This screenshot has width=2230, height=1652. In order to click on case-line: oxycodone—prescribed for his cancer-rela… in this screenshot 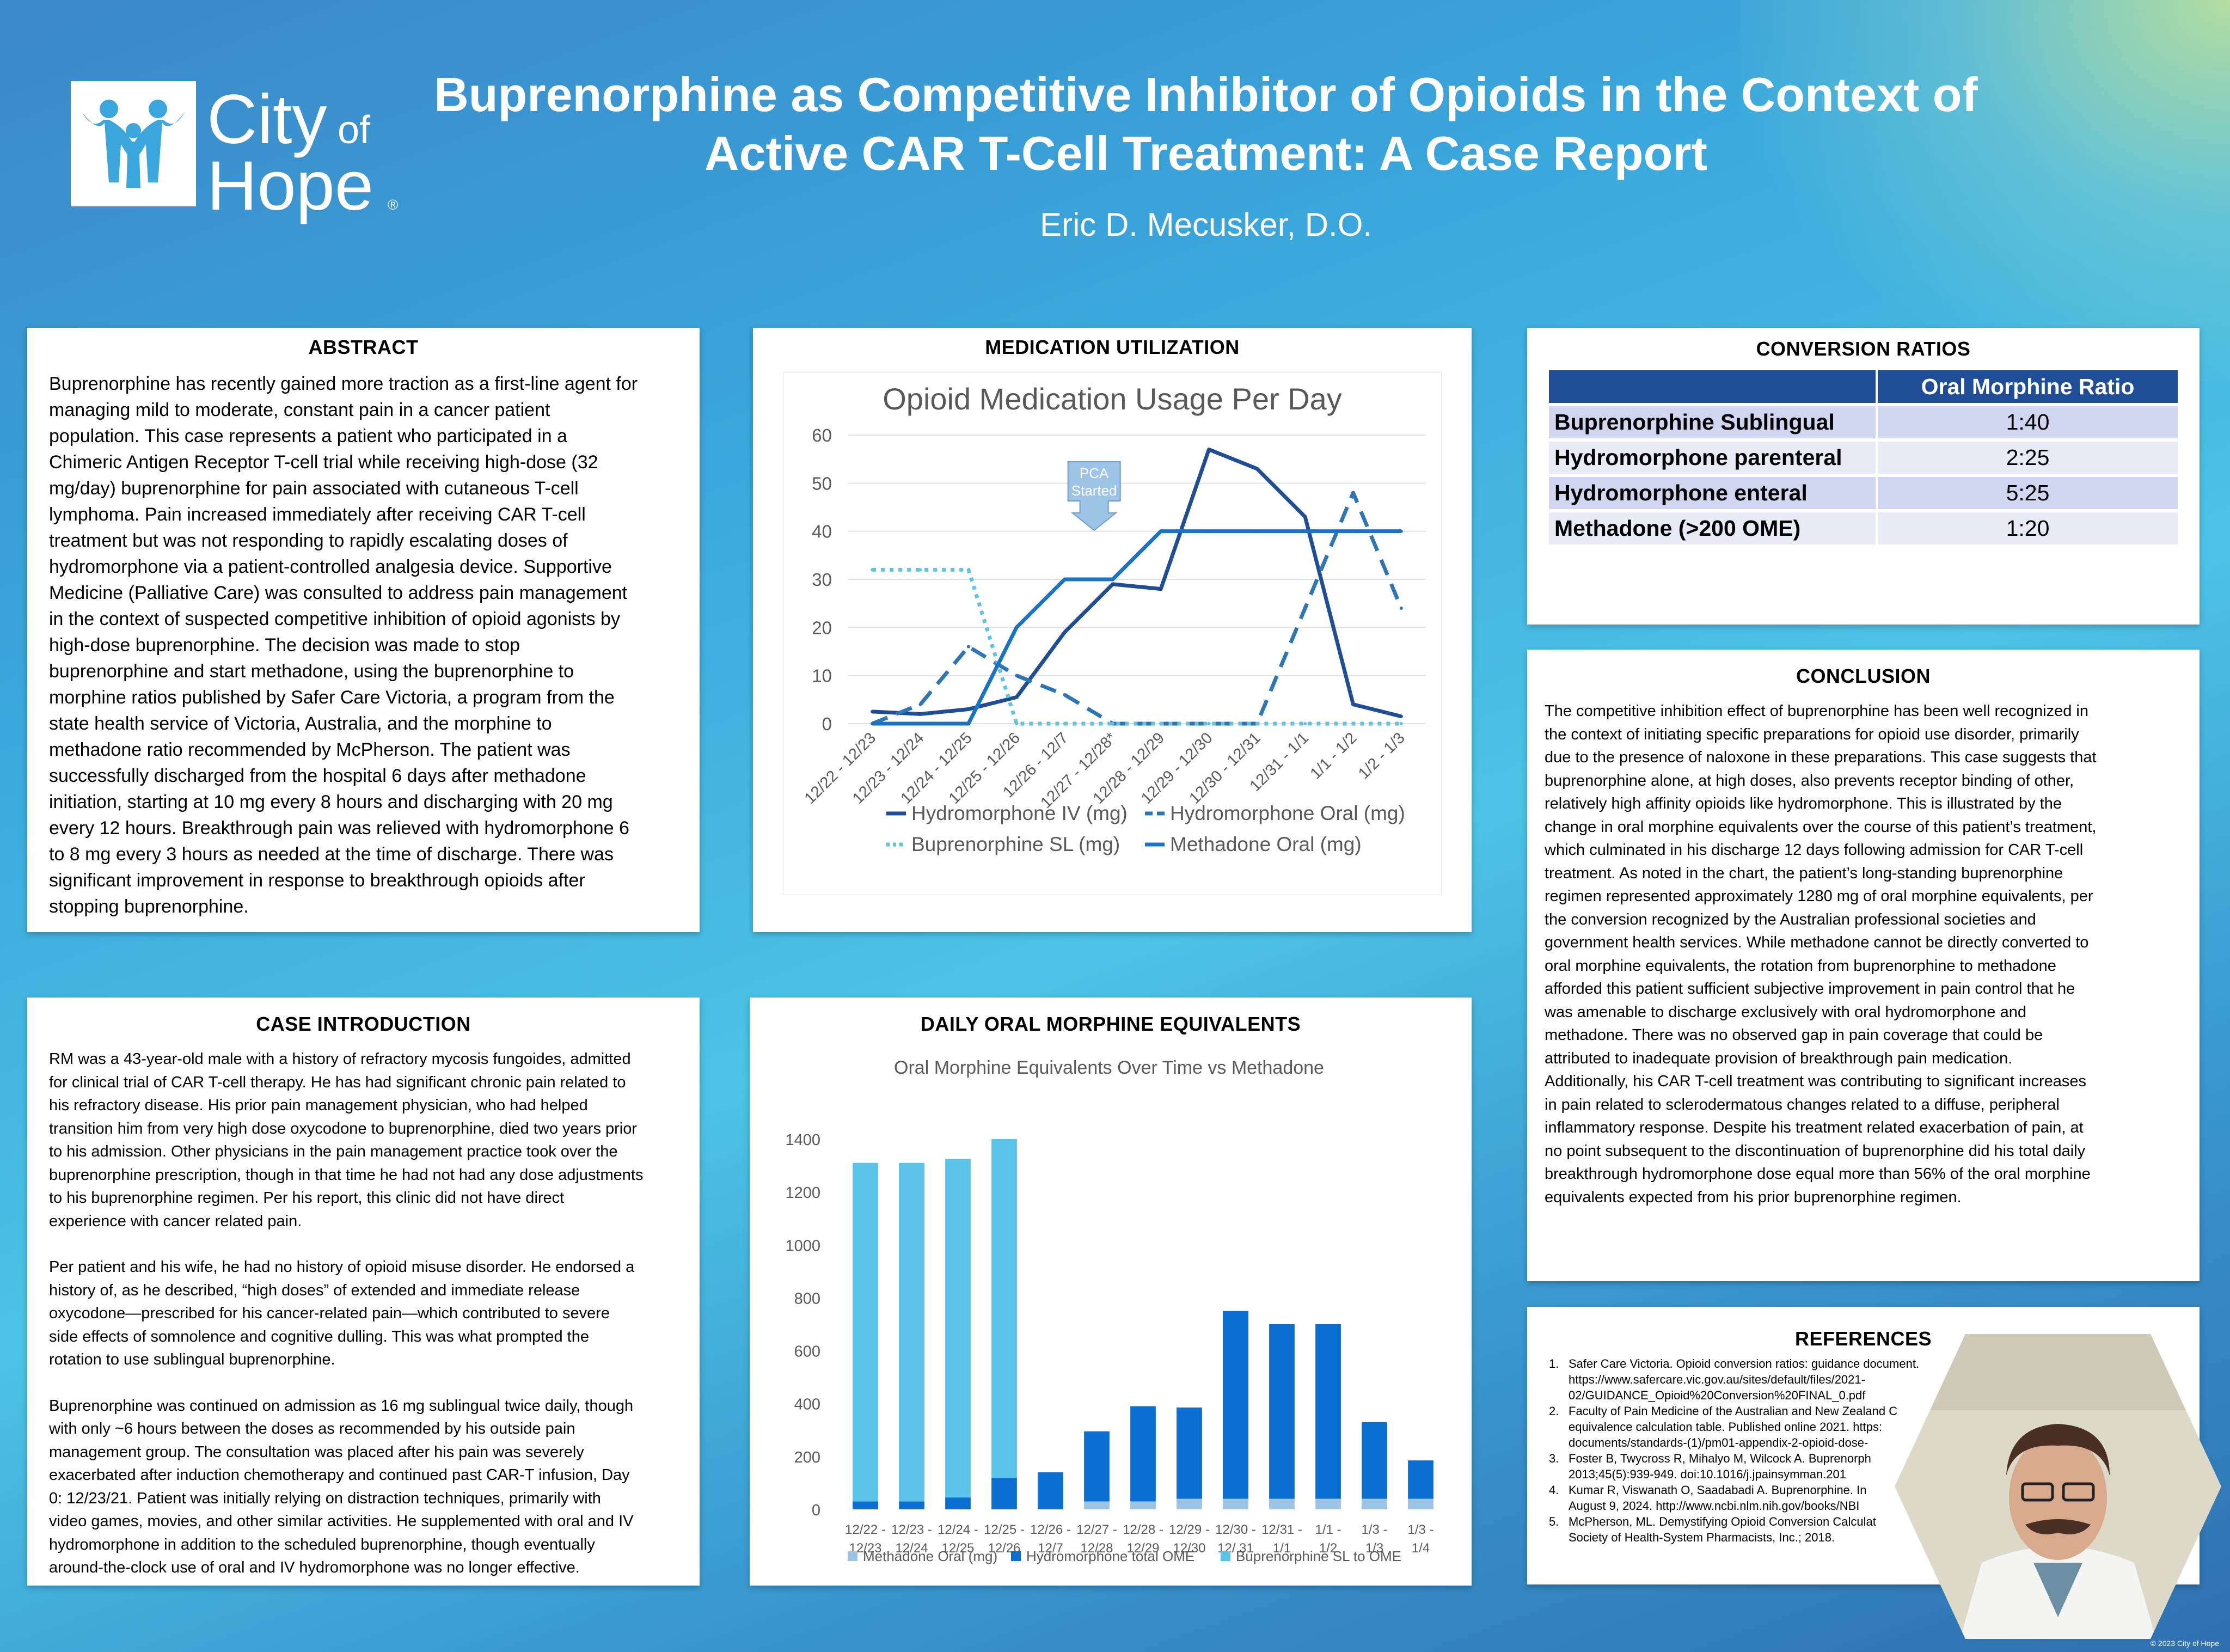, I will do `click(329, 1313)`.